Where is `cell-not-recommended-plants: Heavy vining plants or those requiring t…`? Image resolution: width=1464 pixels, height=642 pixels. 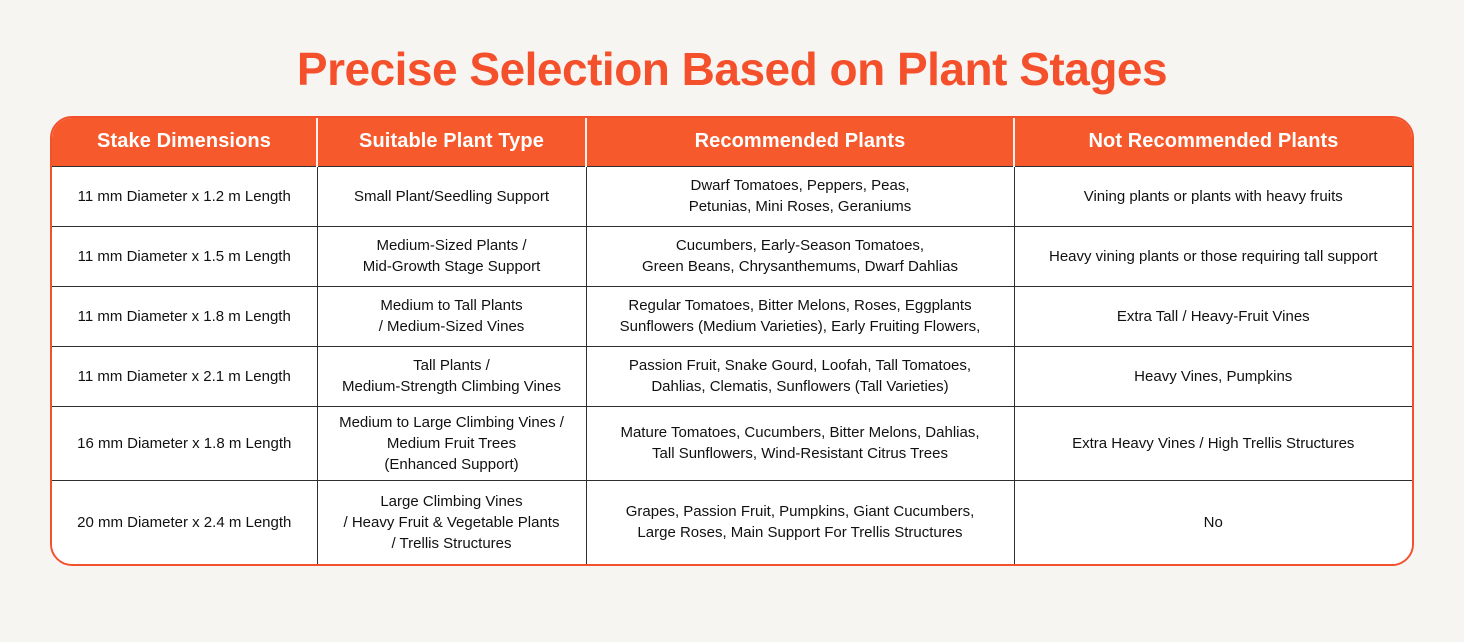 cell-not-recommended-plants: Heavy vining plants or those requiring t… is located at coordinates (1213, 255).